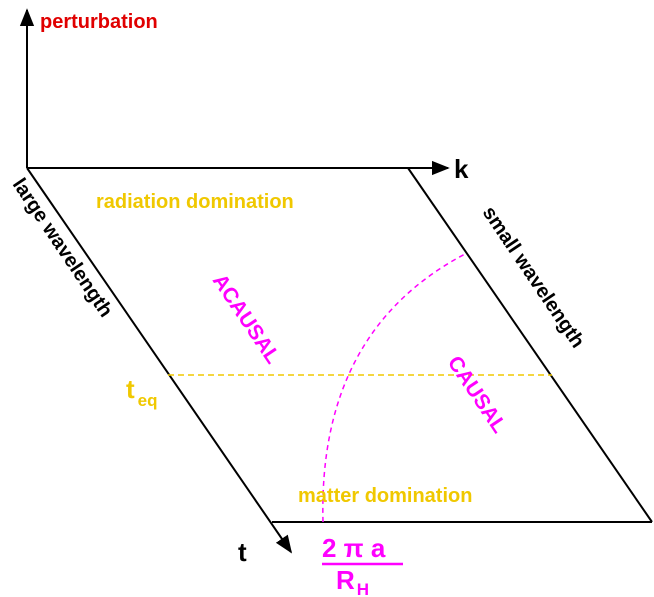 Image resolution: width=654 pixels, height=597 pixels. I want to click on small-wavelength-label: small wavelength, so click(533, 277).